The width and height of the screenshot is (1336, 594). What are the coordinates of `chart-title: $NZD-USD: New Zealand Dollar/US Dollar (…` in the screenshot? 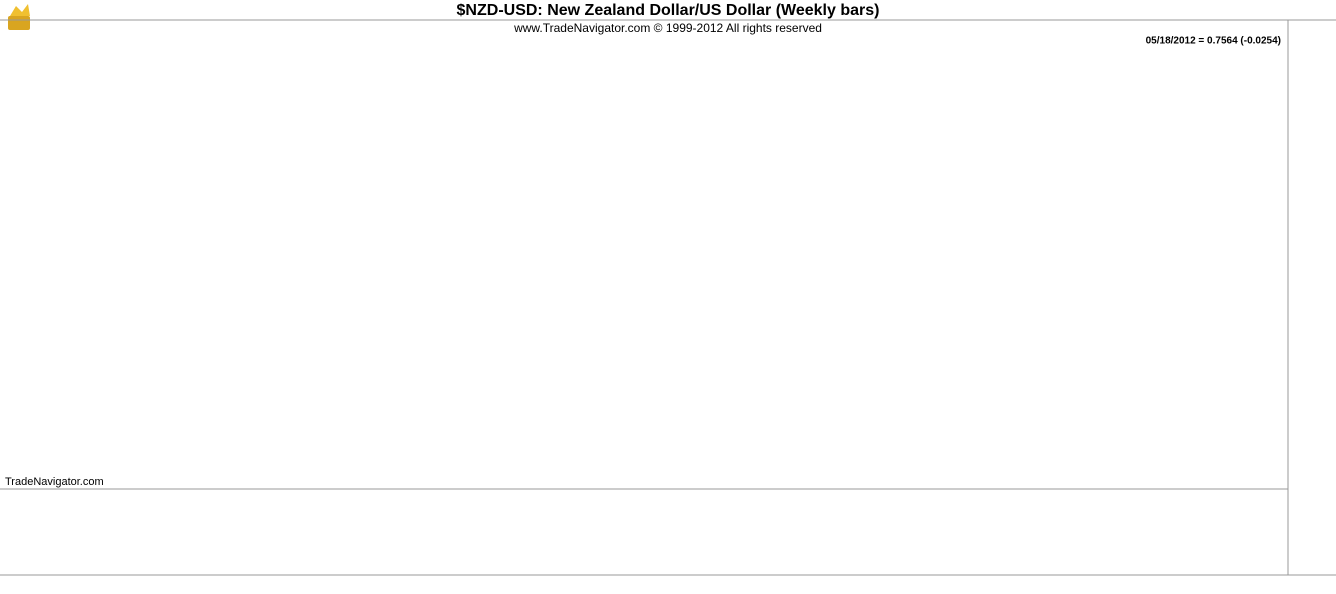 It's located at (668, 10).